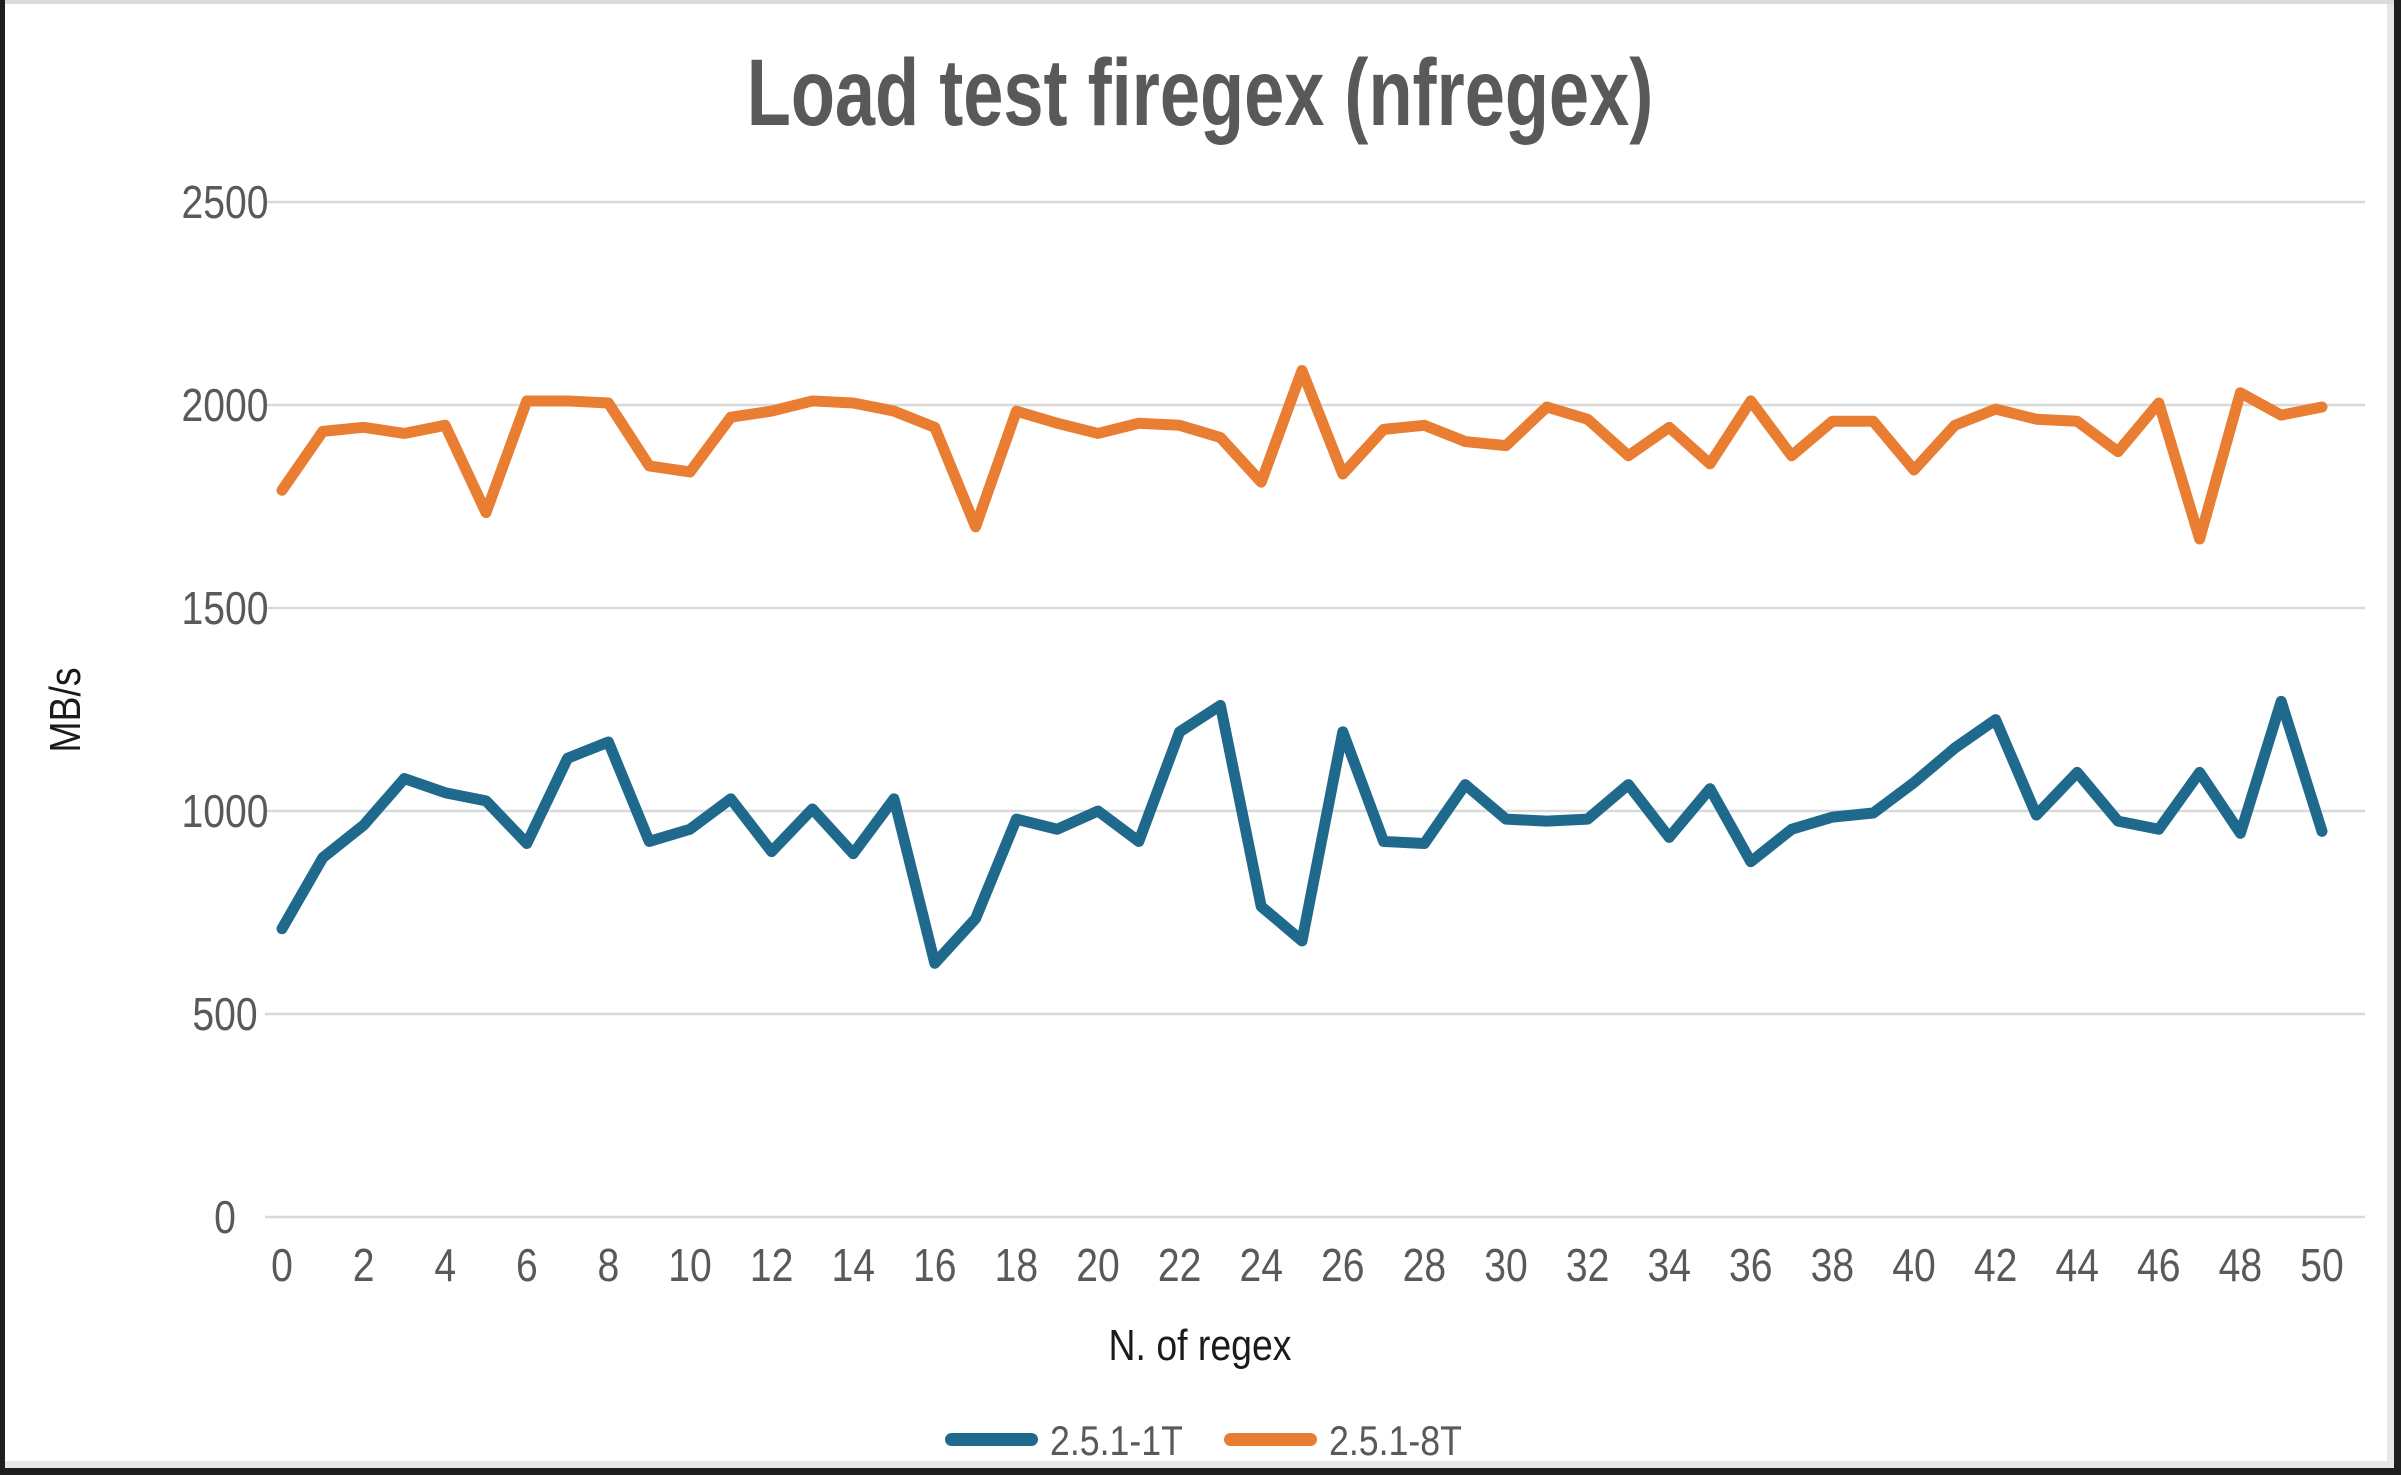  Describe the element at coordinates (527, 1266) in the screenshot. I see `x-tick-label-6: 6` at that location.